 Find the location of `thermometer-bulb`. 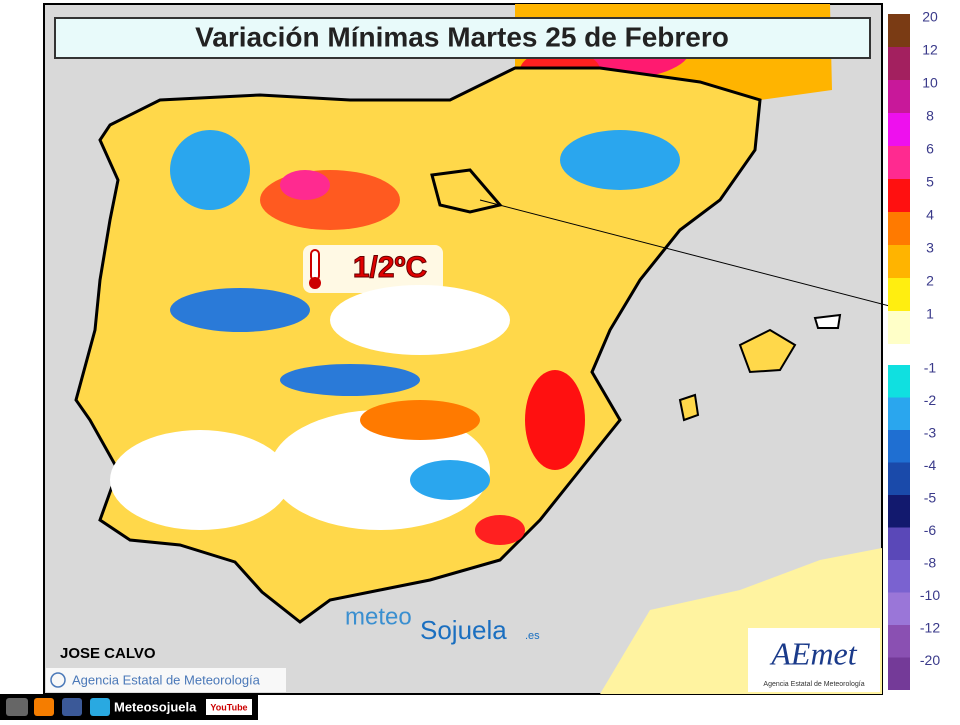

thermometer-bulb is located at coordinates (315, 283).